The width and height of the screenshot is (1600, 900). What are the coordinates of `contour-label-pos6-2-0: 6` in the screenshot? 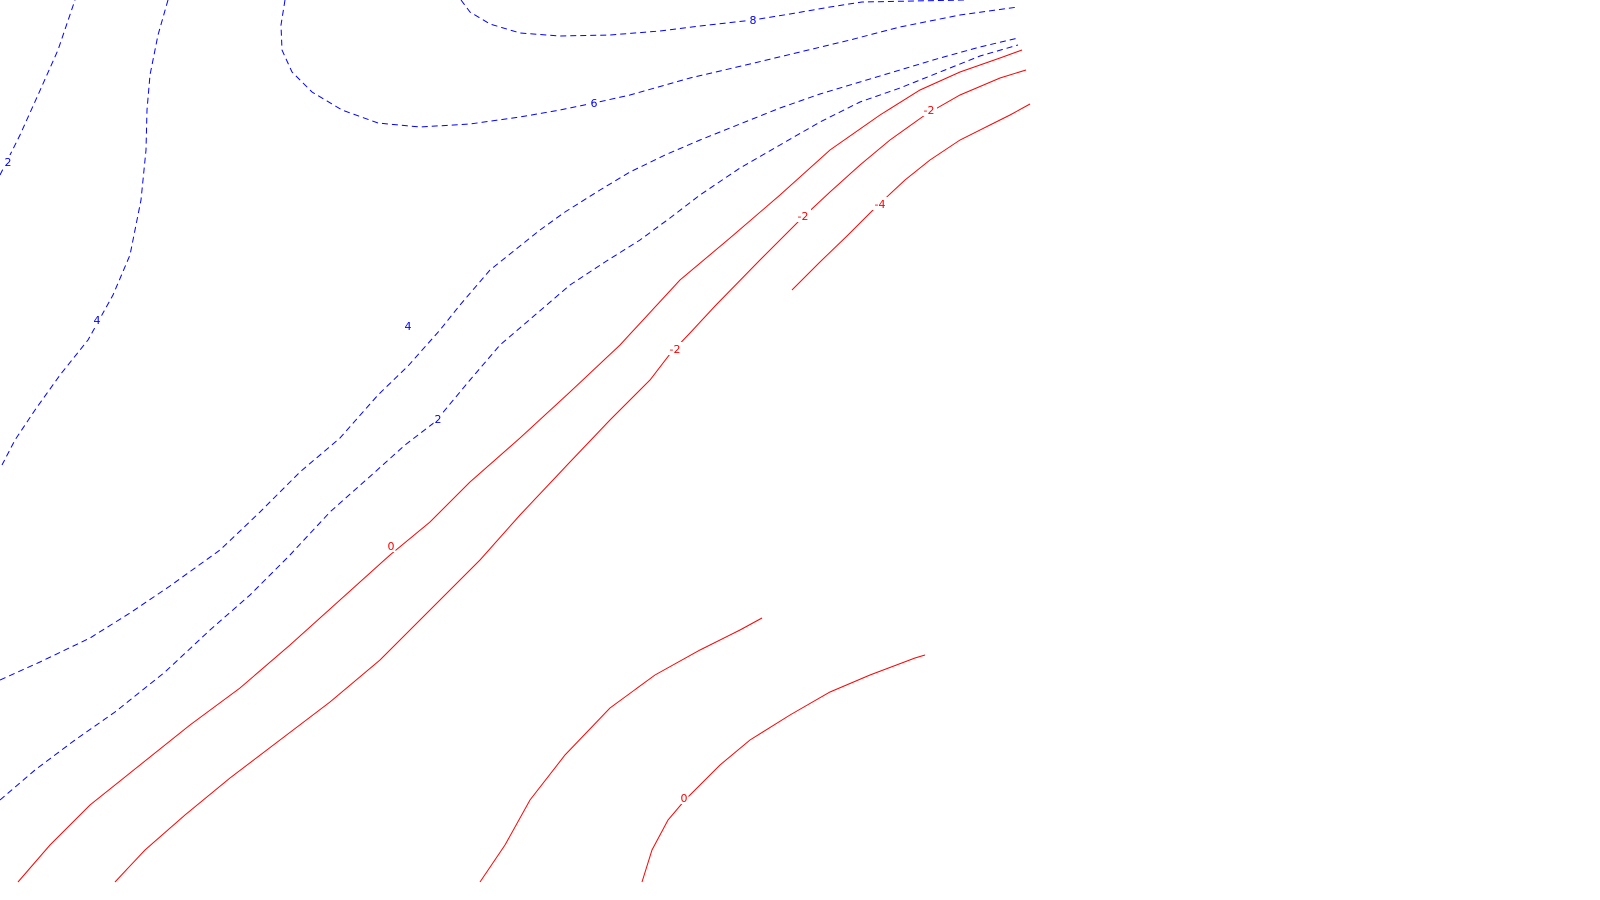 It's located at (594, 103).